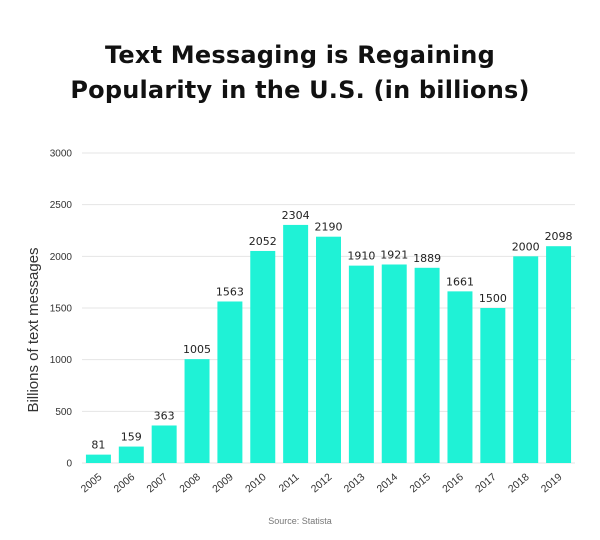 The image size is (600, 540). What do you see at coordinates (131, 454) in the screenshot?
I see `bar-2006` at bounding box center [131, 454].